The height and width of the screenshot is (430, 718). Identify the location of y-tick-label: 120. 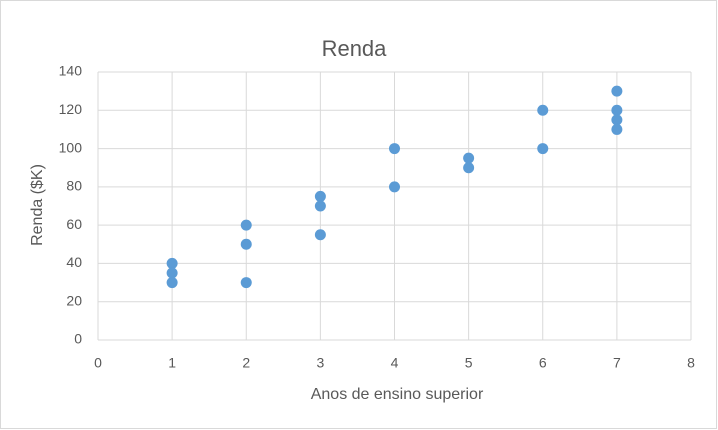
(71, 109).